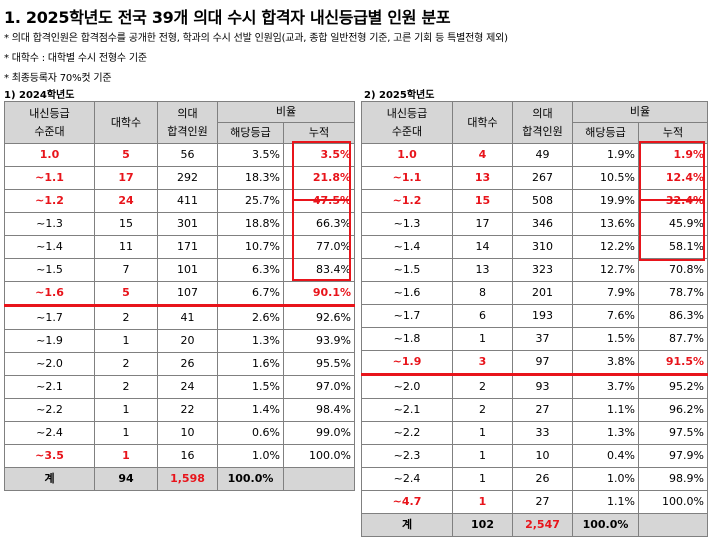  What do you see at coordinates (407, 122) in the screenshot?
I see `header-grade: 내신등급 수준대` at bounding box center [407, 122].